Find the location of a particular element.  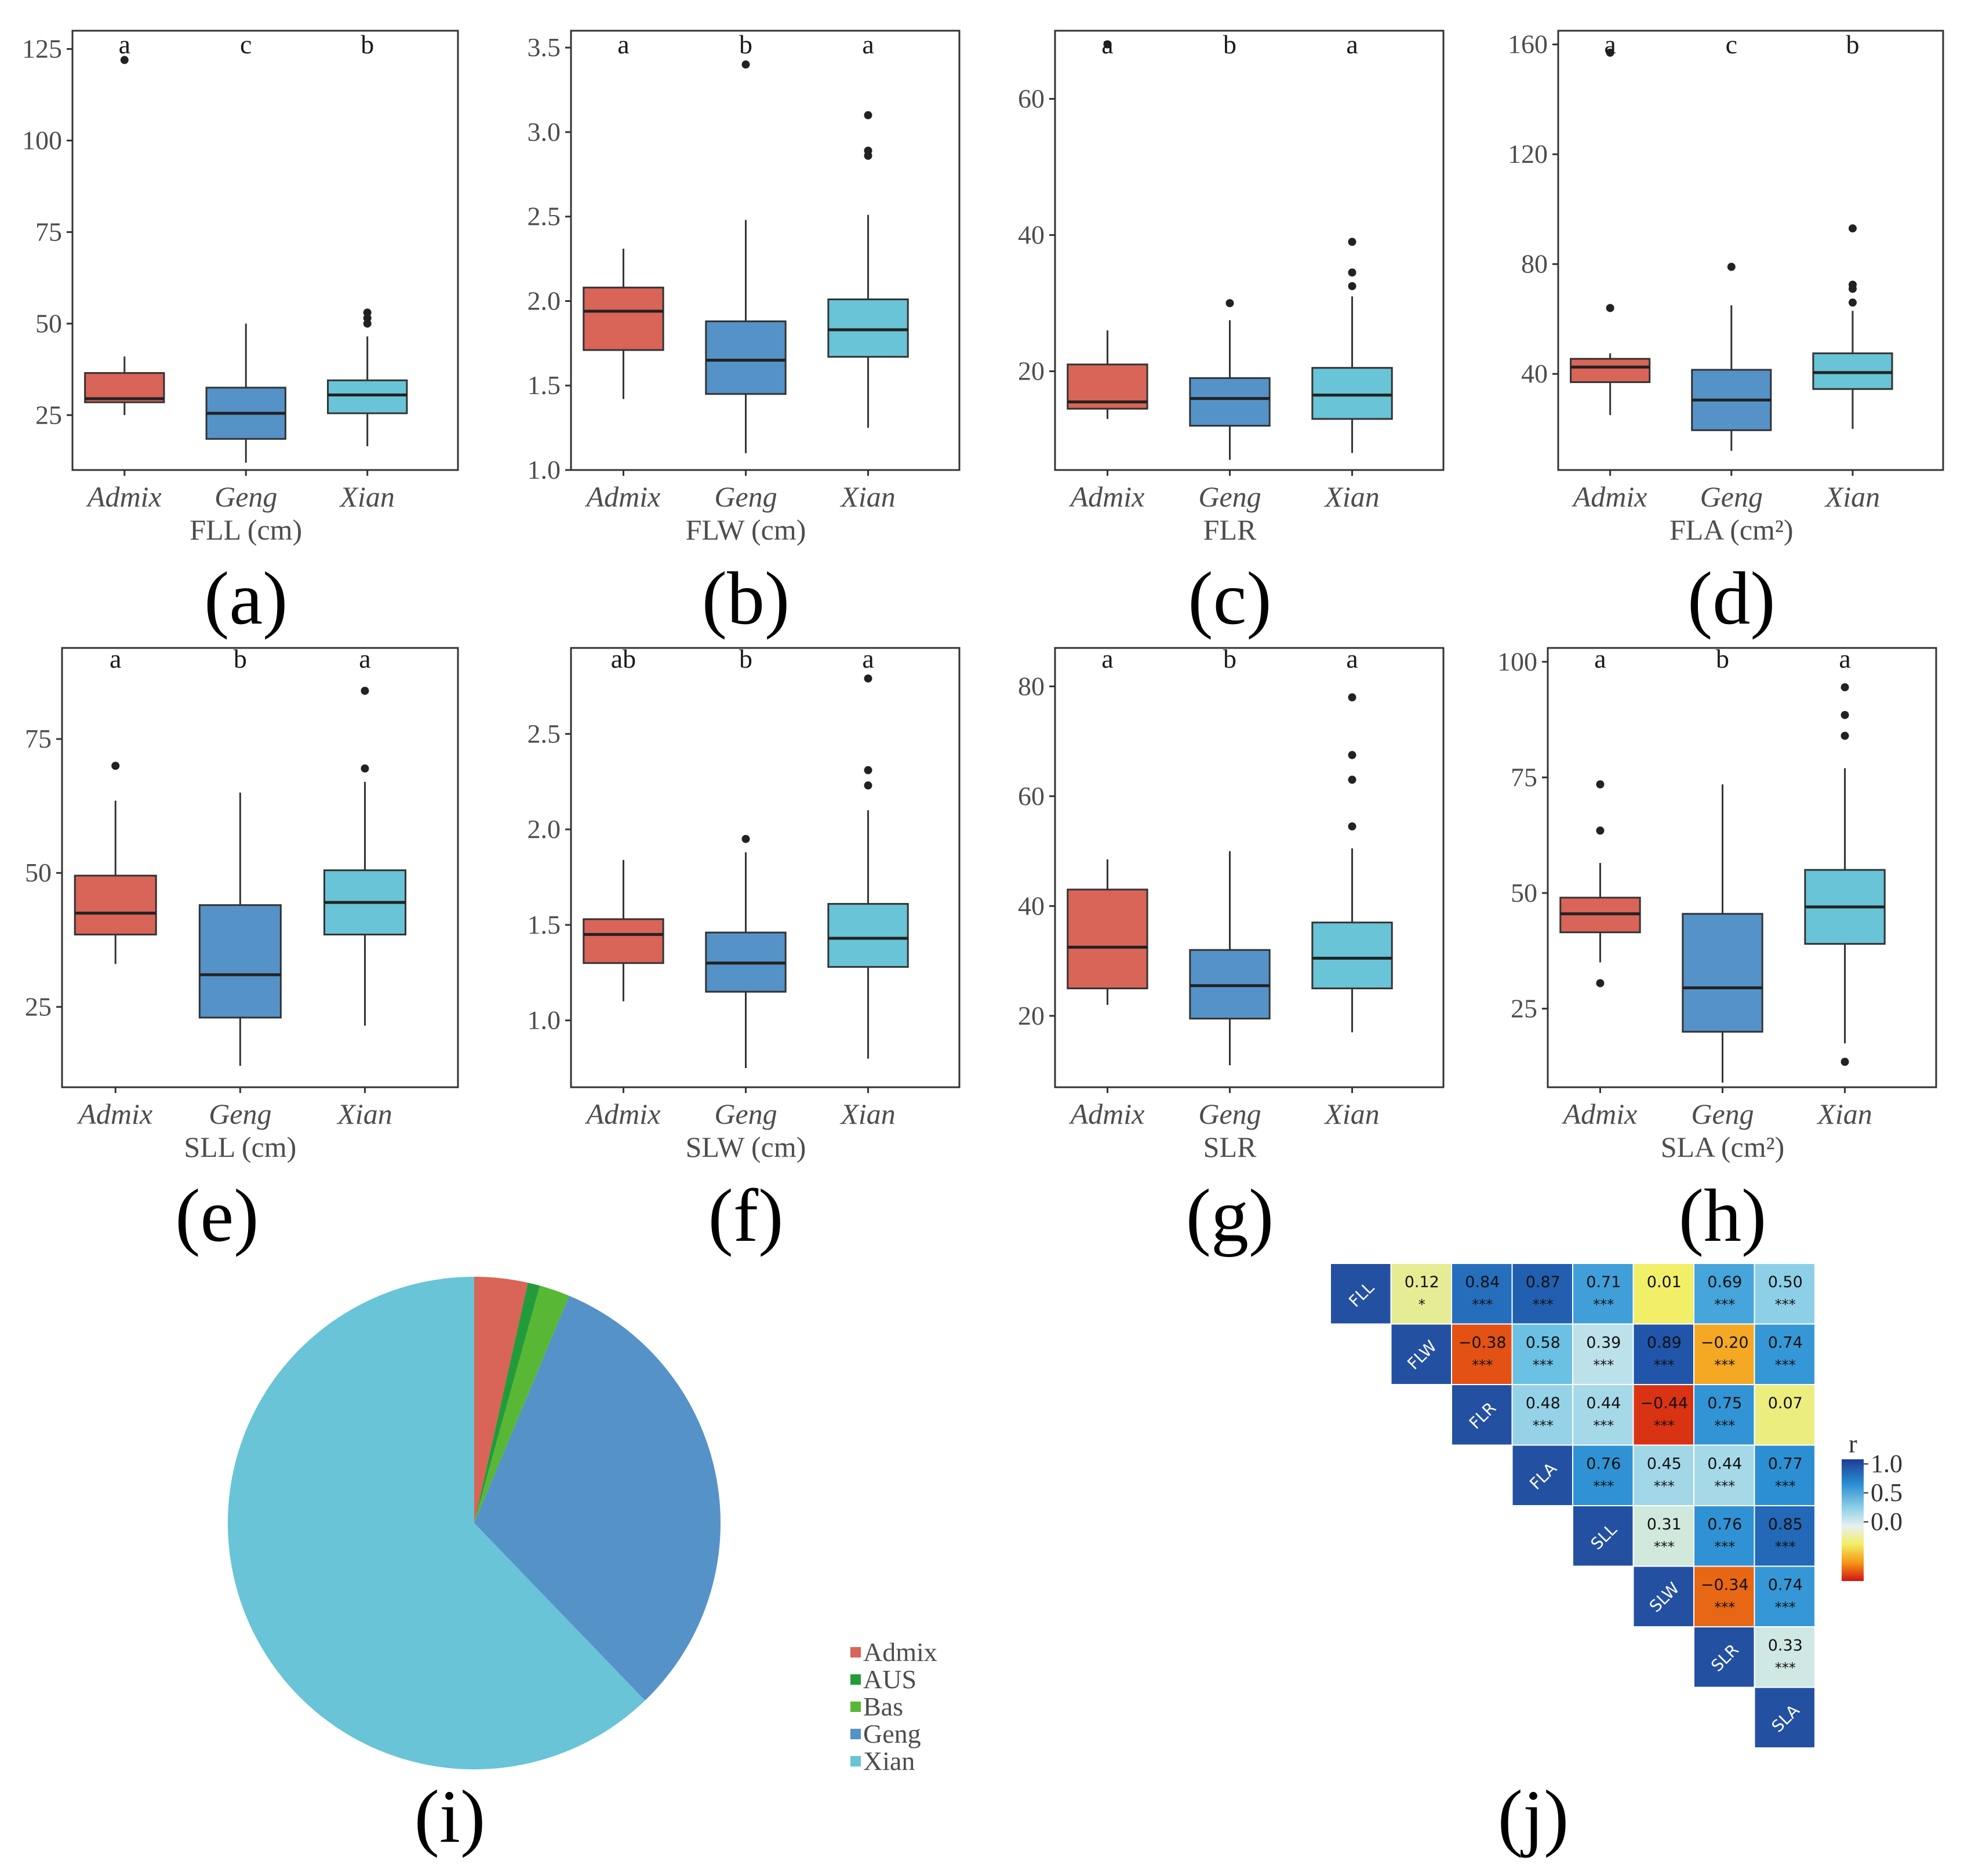

legend-label: AUS is located at coordinates (889, 1679).